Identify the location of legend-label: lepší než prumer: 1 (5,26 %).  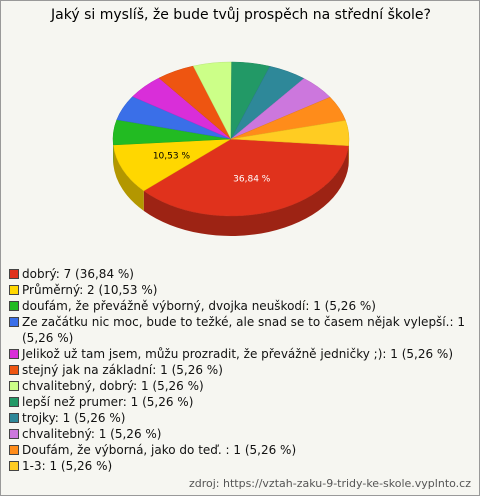
(108, 402).